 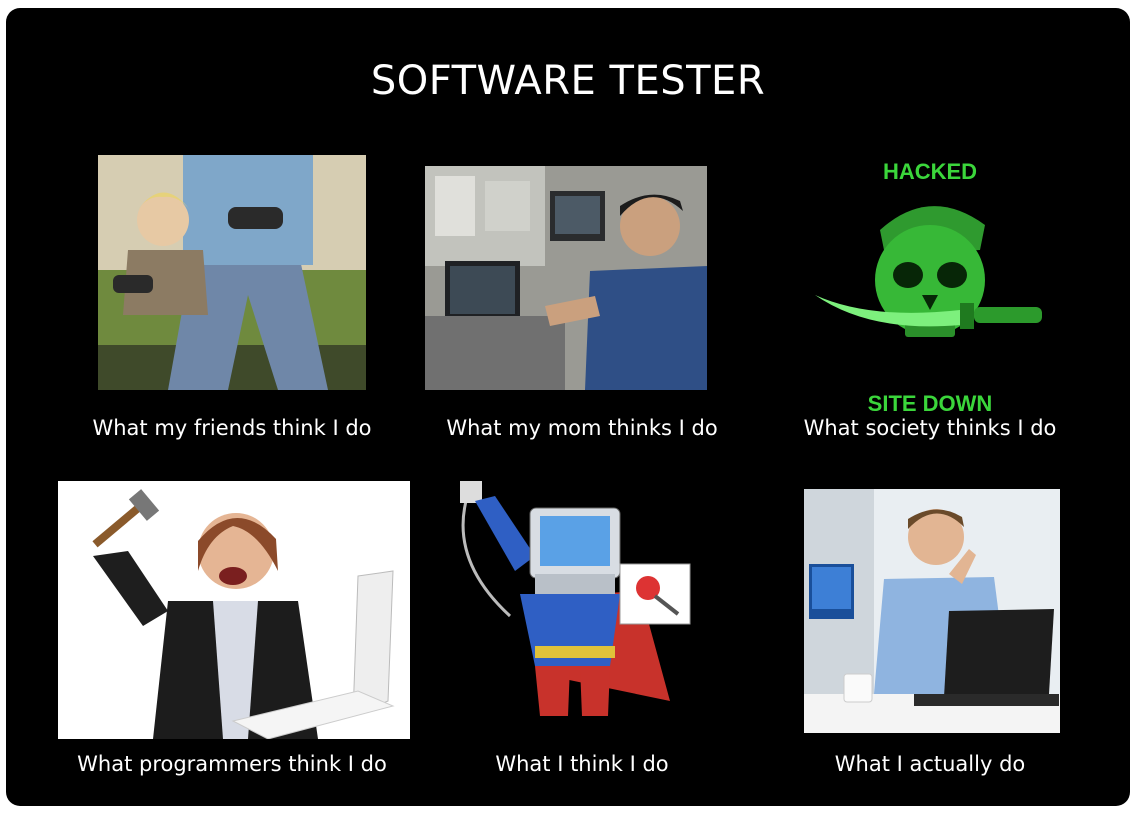 What do you see at coordinates (930, 403) in the screenshot?
I see `site-down-text: SITE DOWN` at bounding box center [930, 403].